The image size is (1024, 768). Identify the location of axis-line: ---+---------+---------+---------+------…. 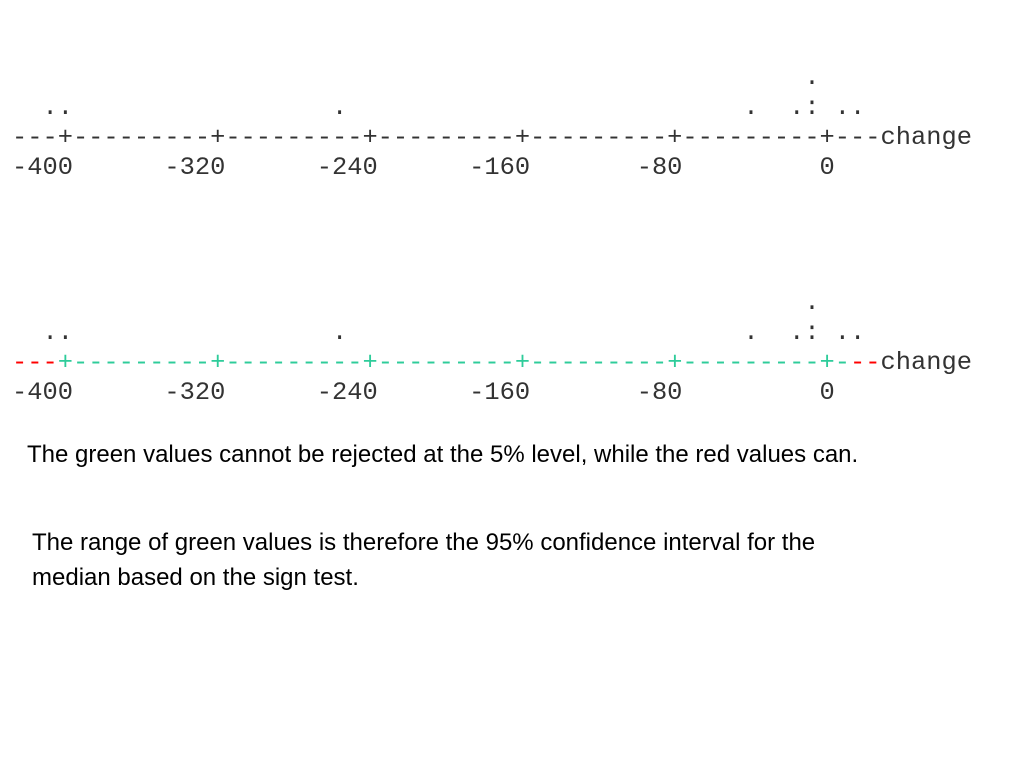
(446, 137).